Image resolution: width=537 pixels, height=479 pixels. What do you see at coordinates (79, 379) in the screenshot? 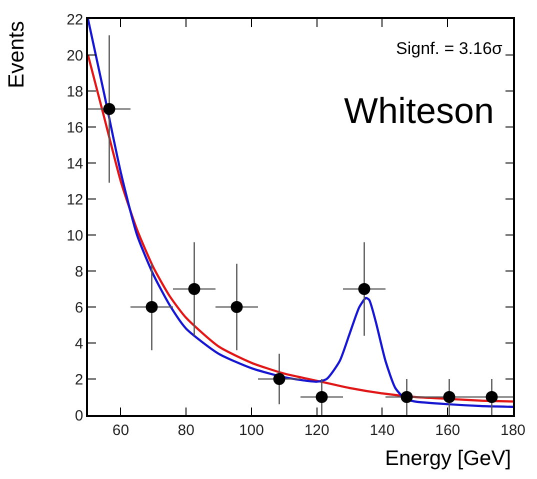
I see `y-tick-label: 2` at bounding box center [79, 379].